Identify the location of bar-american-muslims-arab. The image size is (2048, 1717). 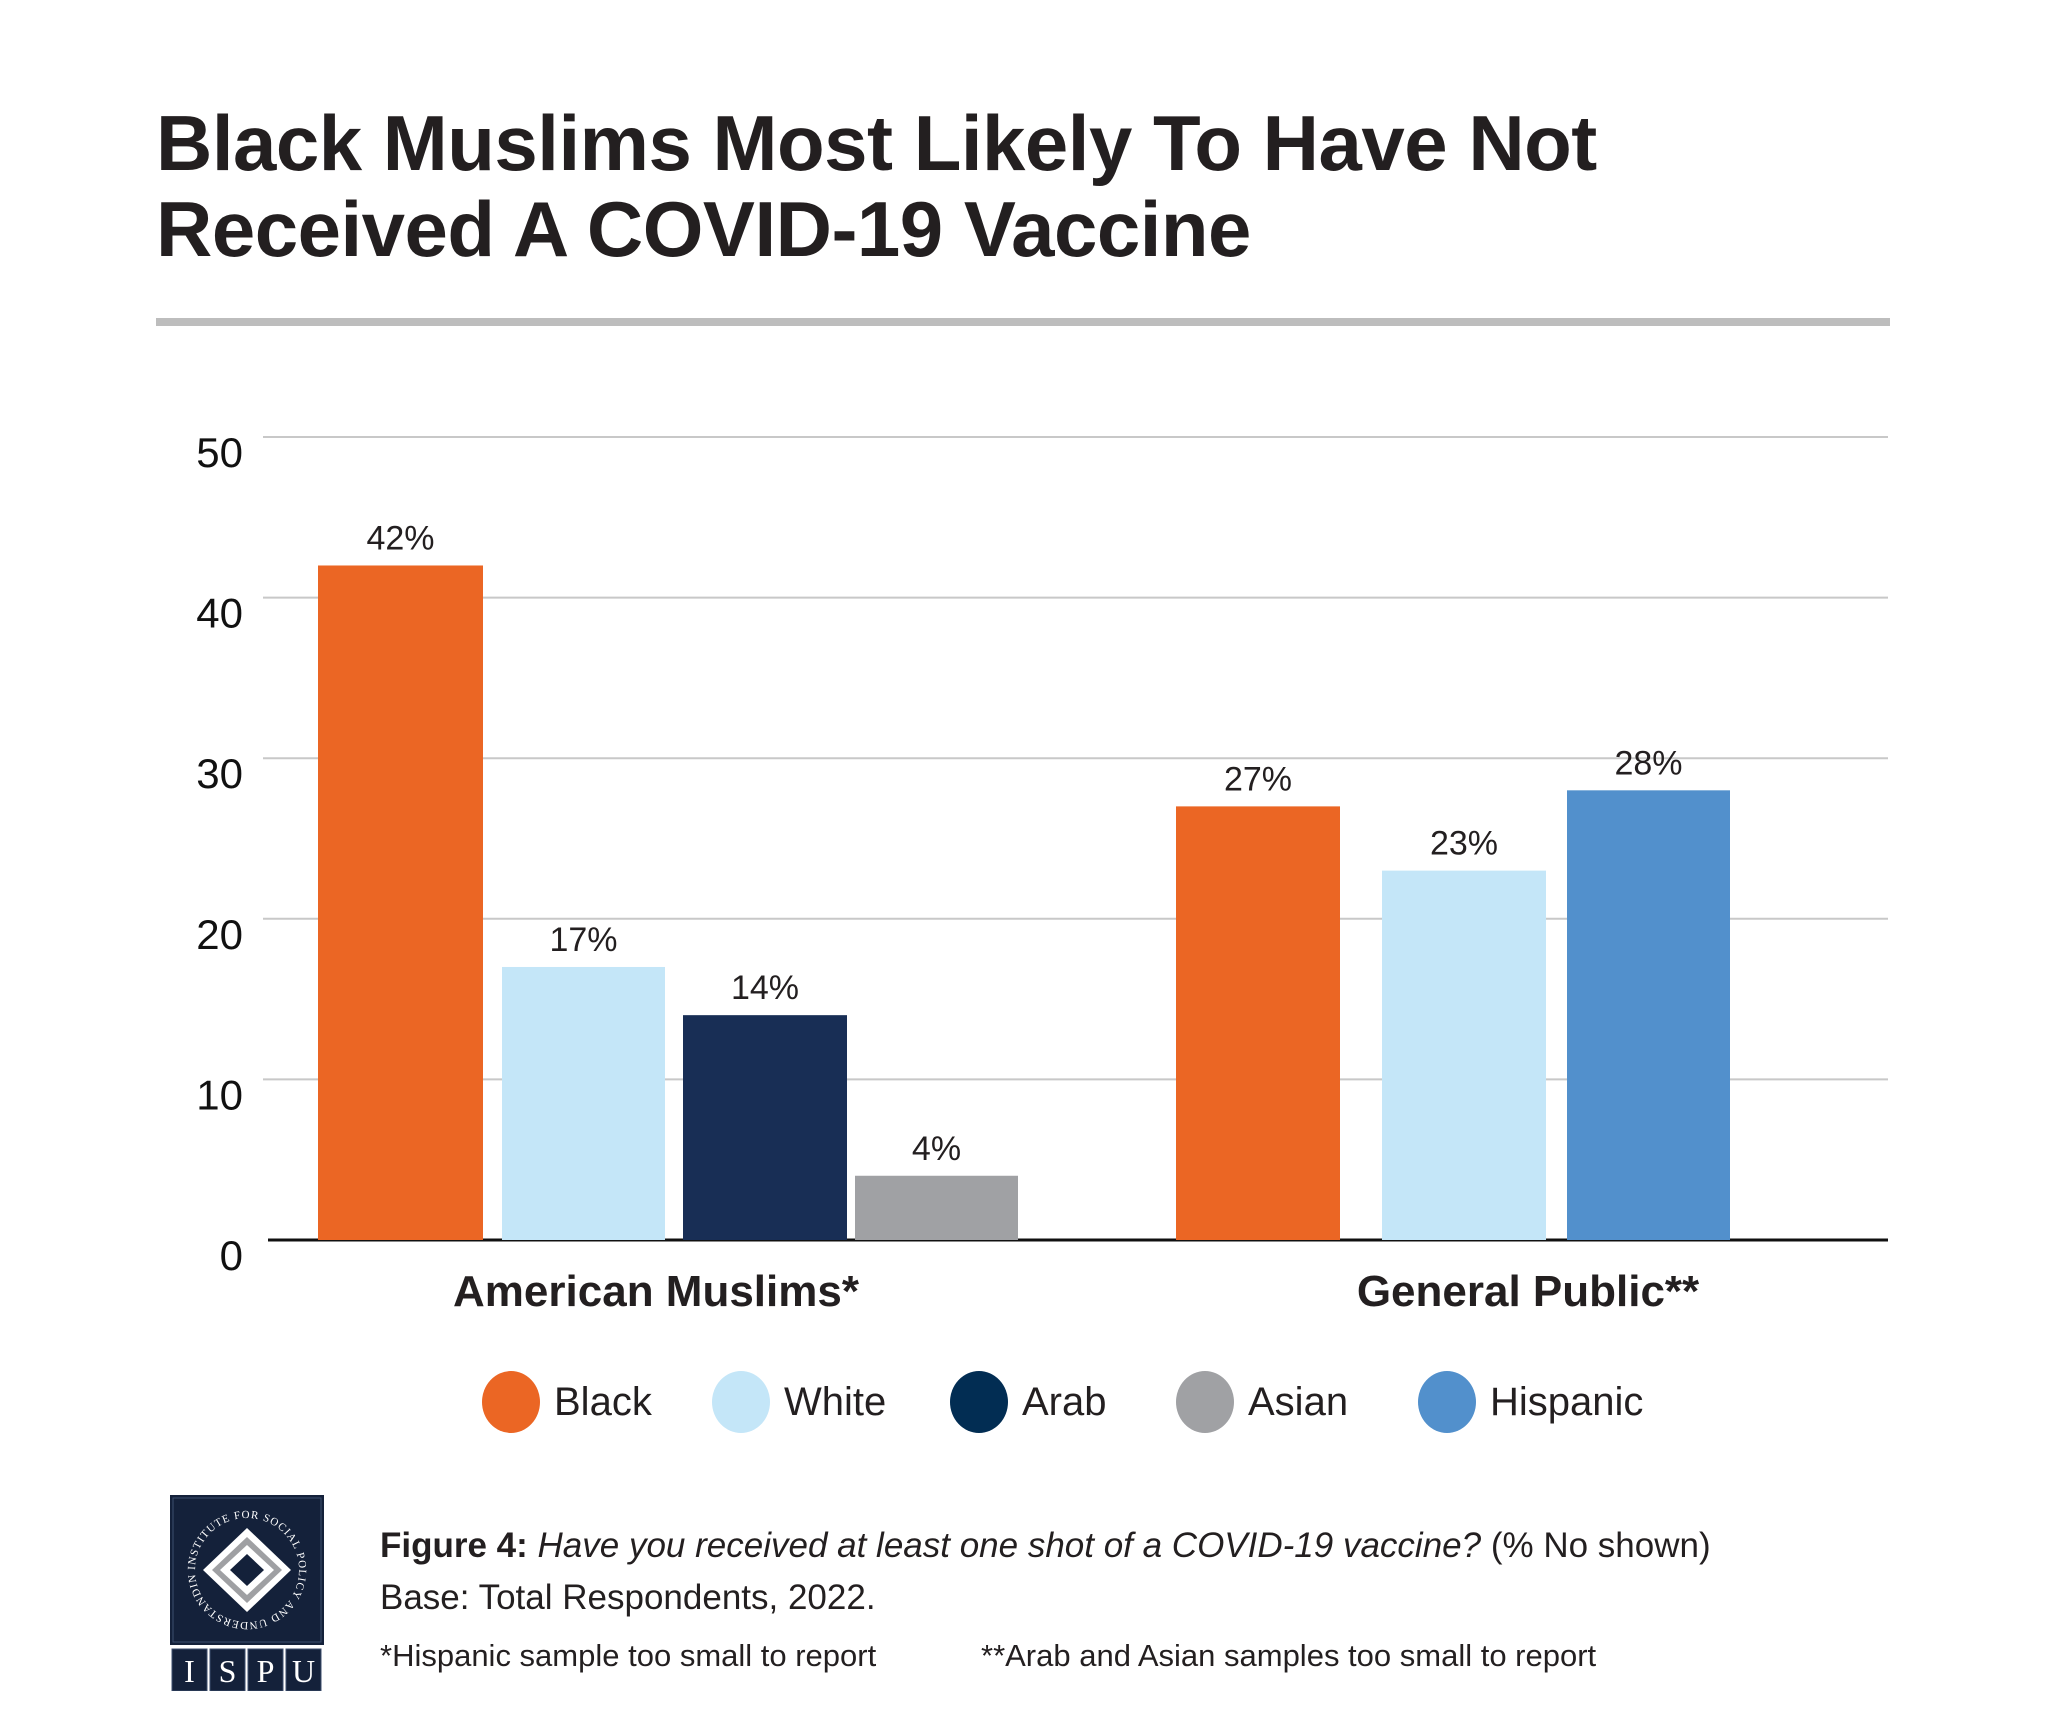
(765, 1127).